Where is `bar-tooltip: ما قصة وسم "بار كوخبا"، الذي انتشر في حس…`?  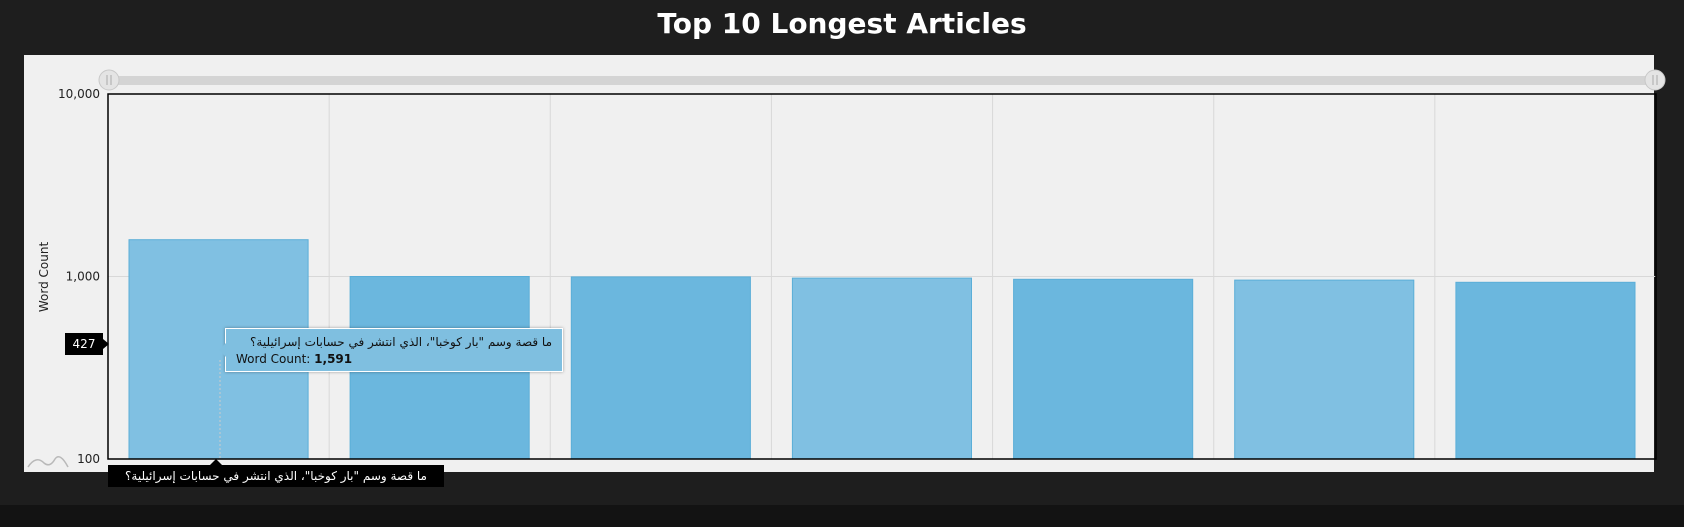
bar-tooltip: ما قصة وسم "بار كوخبا"، الذي انتشر في حس… is located at coordinates (391, 350).